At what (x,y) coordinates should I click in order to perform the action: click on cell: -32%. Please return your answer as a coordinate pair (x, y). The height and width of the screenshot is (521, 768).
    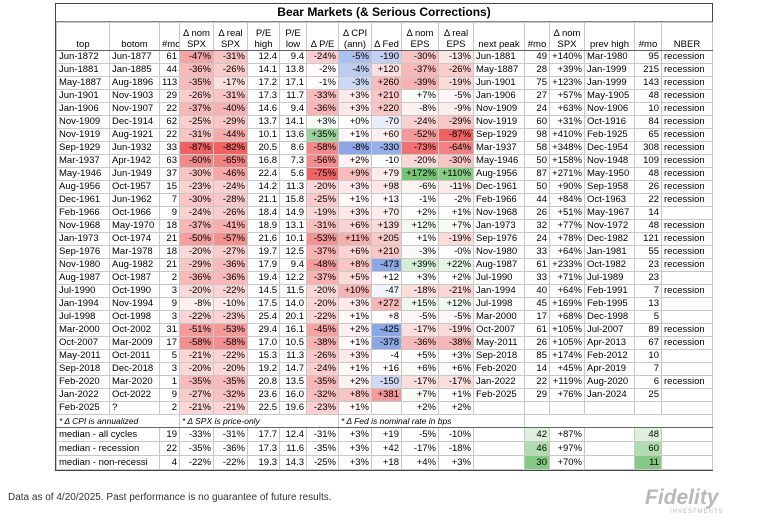
    Looking at the image, I should click on (322, 395).